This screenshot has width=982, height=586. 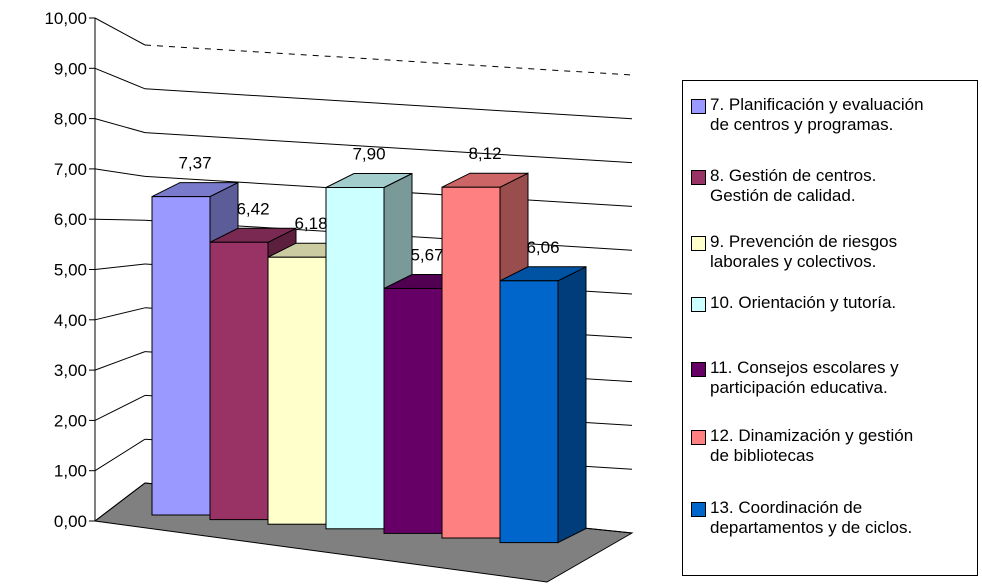 What do you see at coordinates (70, 521) in the screenshot?
I see `y-tick-label: 0,00` at bounding box center [70, 521].